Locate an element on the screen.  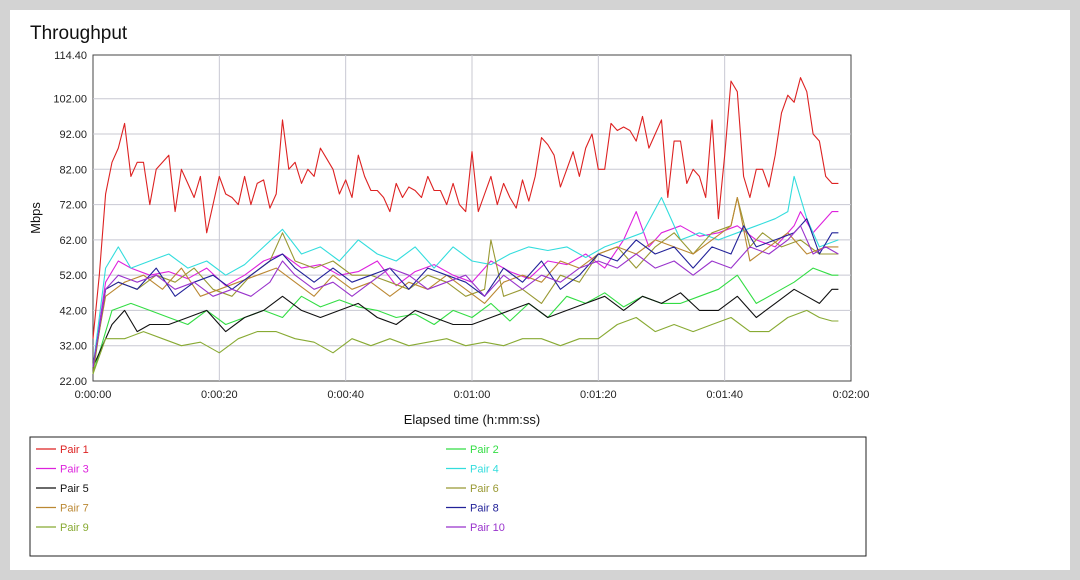
y-axis-label: Mbps is located at coordinates (35, 218).